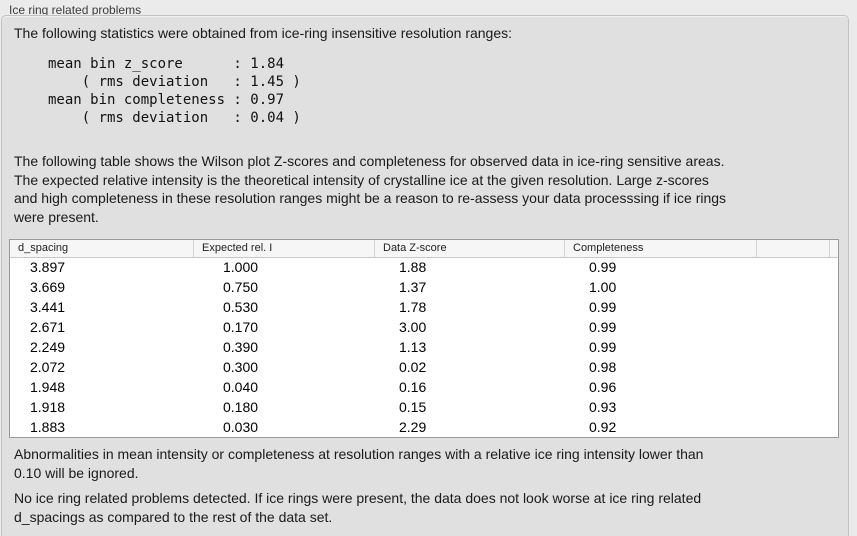 The width and height of the screenshot is (857, 536). I want to click on table-cell: 0.92, so click(603, 427).